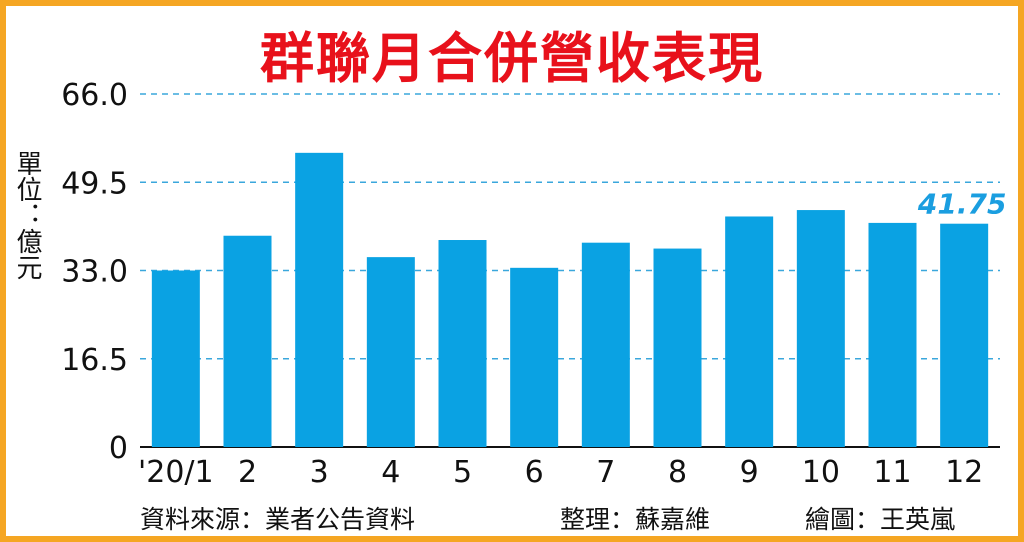  What do you see at coordinates (176, 472) in the screenshot?
I see `x-tick-label: '20/1` at bounding box center [176, 472].